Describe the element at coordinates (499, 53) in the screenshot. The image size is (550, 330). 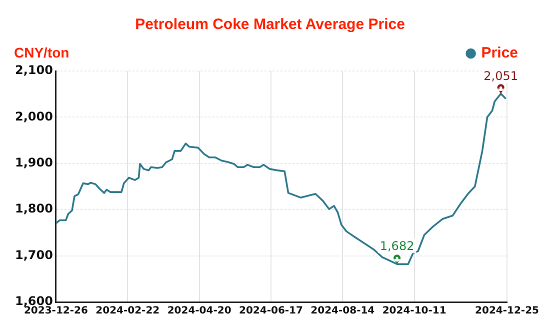
I see `legend-label: Price` at that location.